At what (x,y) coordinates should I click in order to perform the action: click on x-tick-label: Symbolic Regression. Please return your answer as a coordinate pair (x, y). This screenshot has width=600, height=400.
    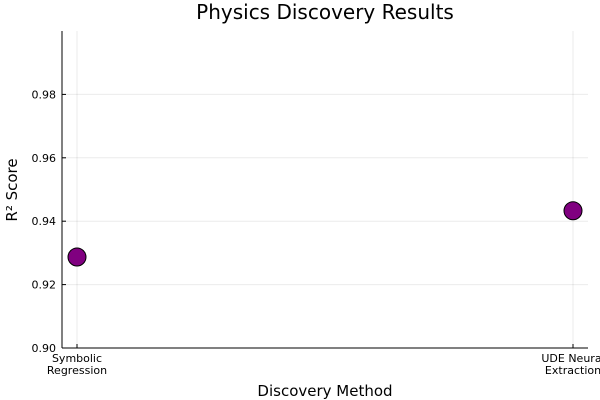
    Looking at the image, I should click on (77, 364).